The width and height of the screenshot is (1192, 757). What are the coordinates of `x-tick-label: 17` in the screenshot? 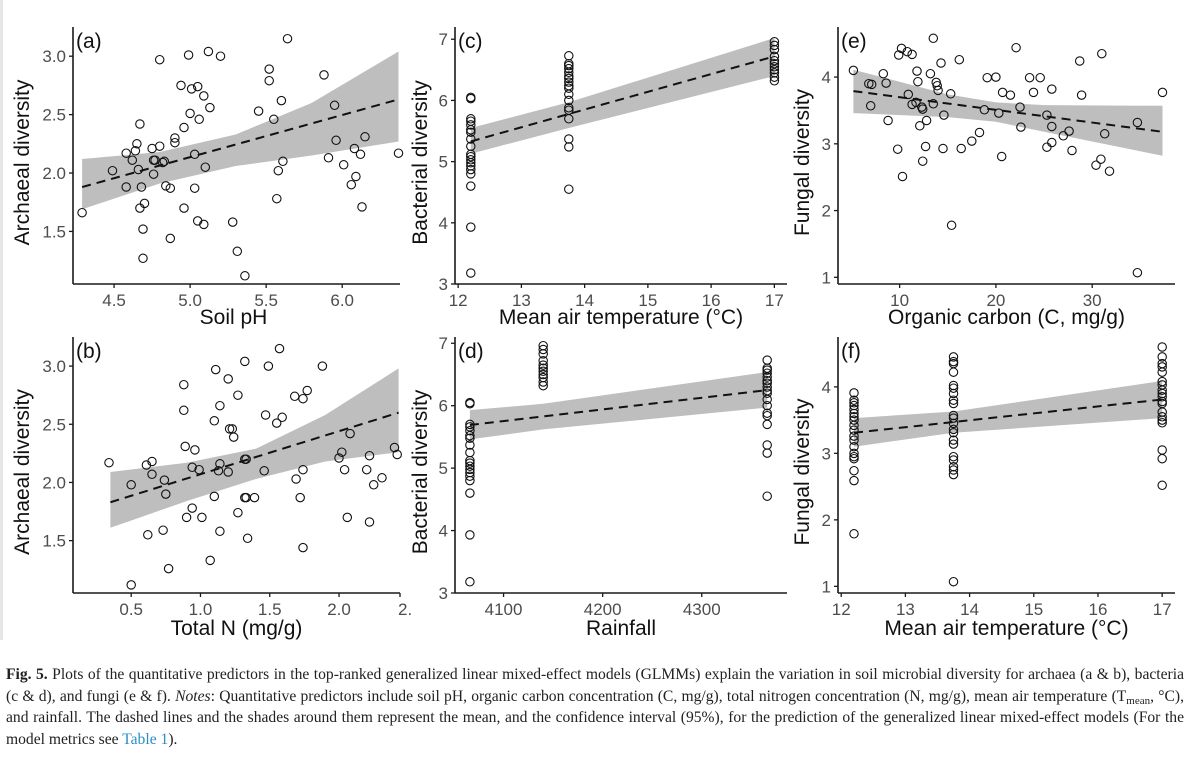 It's located at (1162, 609).